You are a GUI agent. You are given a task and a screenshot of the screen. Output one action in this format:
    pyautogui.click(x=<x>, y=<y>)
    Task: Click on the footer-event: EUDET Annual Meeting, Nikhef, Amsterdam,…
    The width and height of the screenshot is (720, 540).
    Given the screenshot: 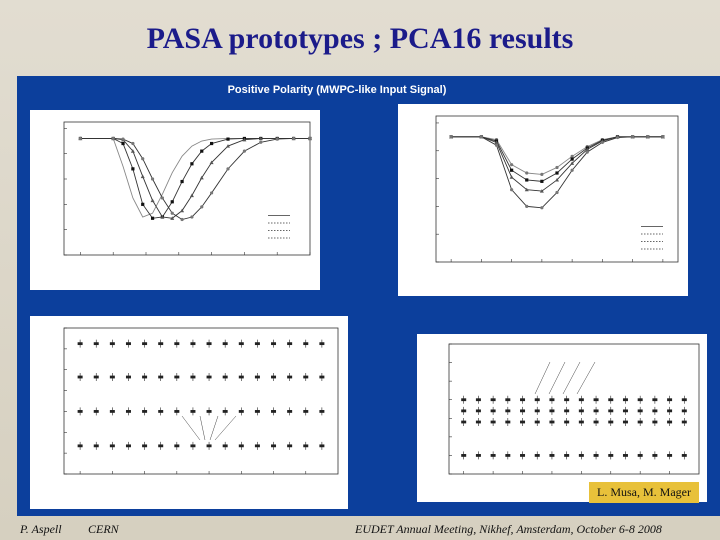 What is the action you would take?
    pyautogui.click(x=508, y=529)
    